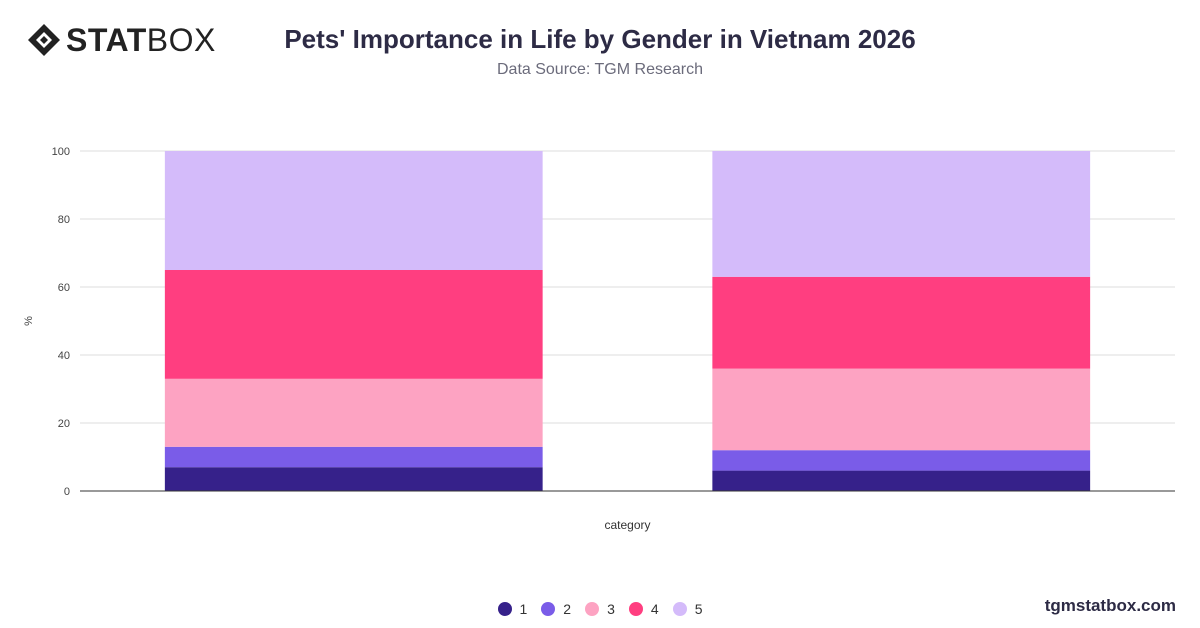 The width and height of the screenshot is (1200, 628). Describe the element at coordinates (64, 220) in the screenshot. I see `y-tick-label: 80` at that location.